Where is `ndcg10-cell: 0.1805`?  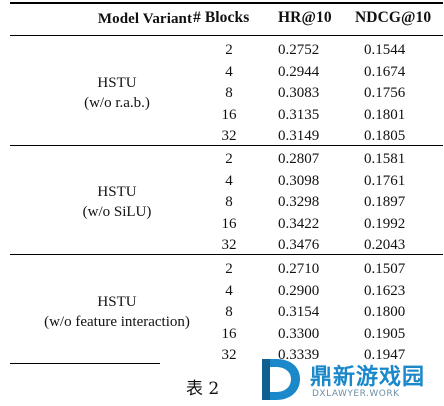
ndcg10-cell: 0.1805 is located at coordinates (385, 136).